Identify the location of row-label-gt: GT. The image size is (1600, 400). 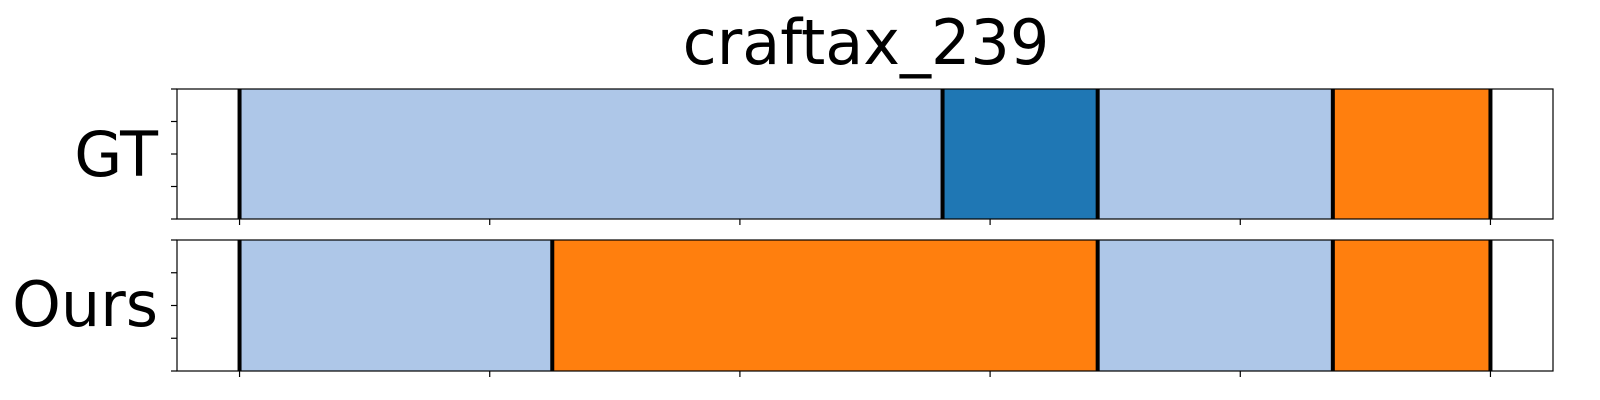
(116, 154).